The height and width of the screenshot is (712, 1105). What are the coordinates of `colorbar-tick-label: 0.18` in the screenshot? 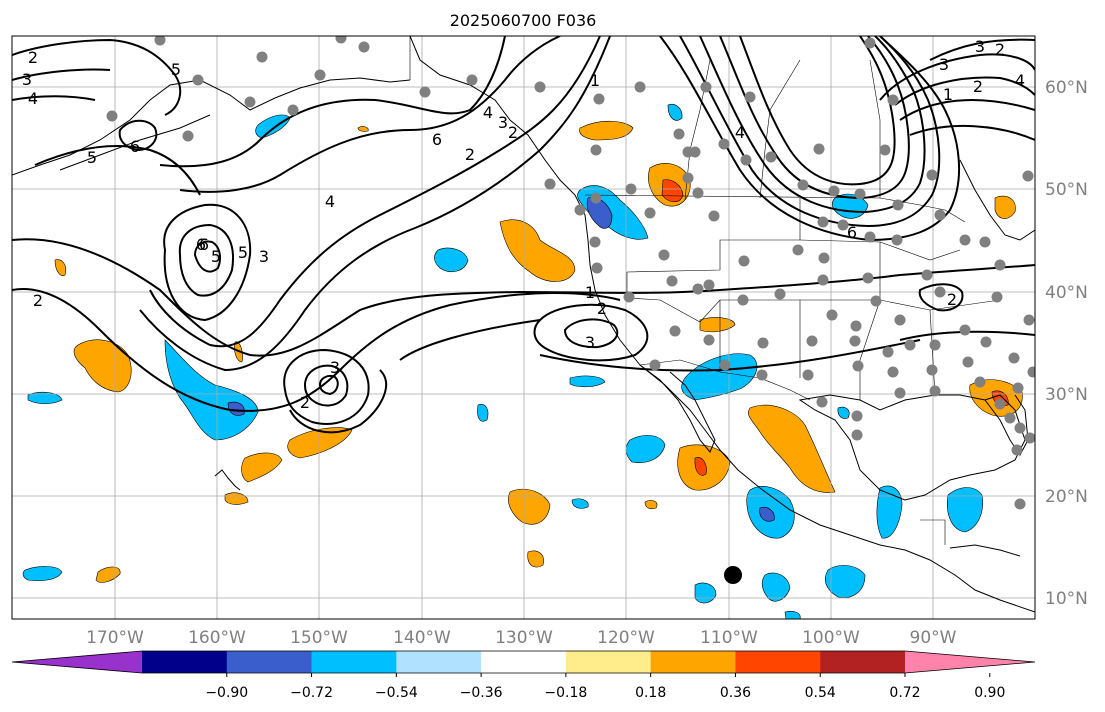 It's located at (650, 693).